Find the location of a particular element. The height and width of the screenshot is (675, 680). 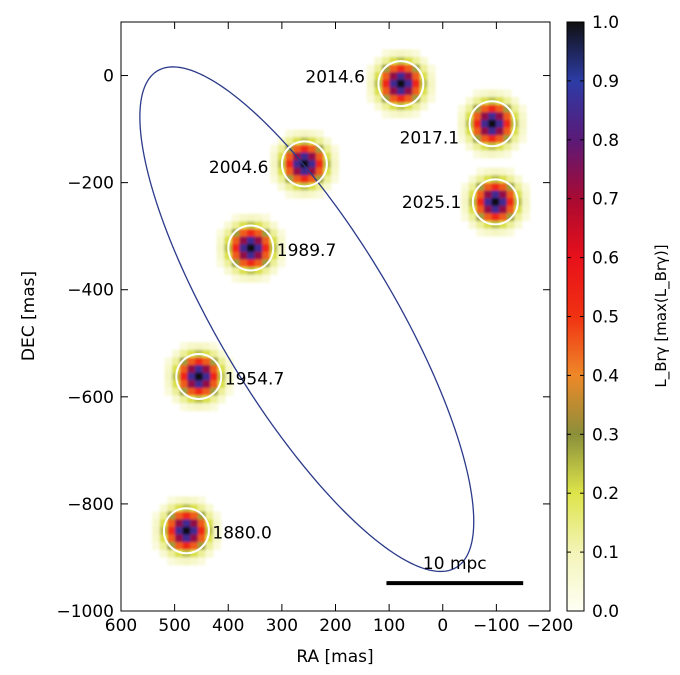

position-ring is located at coordinates (304, 164).